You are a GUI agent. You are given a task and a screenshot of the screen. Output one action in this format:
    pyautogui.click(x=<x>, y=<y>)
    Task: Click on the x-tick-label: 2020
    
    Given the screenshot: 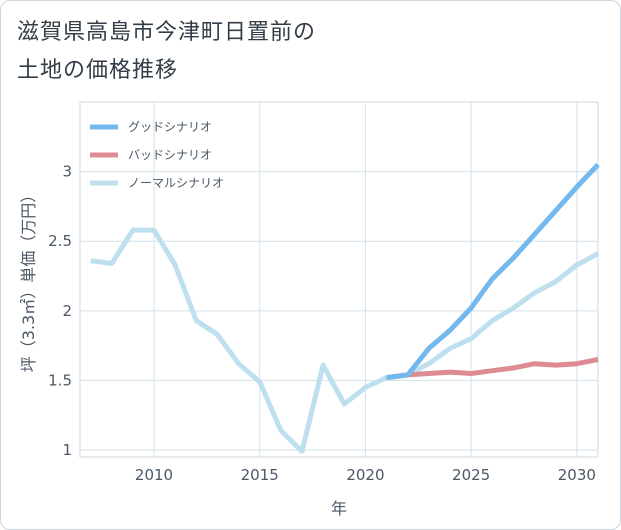 What is the action you would take?
    pyautogui.click(x=365, y=475)
    